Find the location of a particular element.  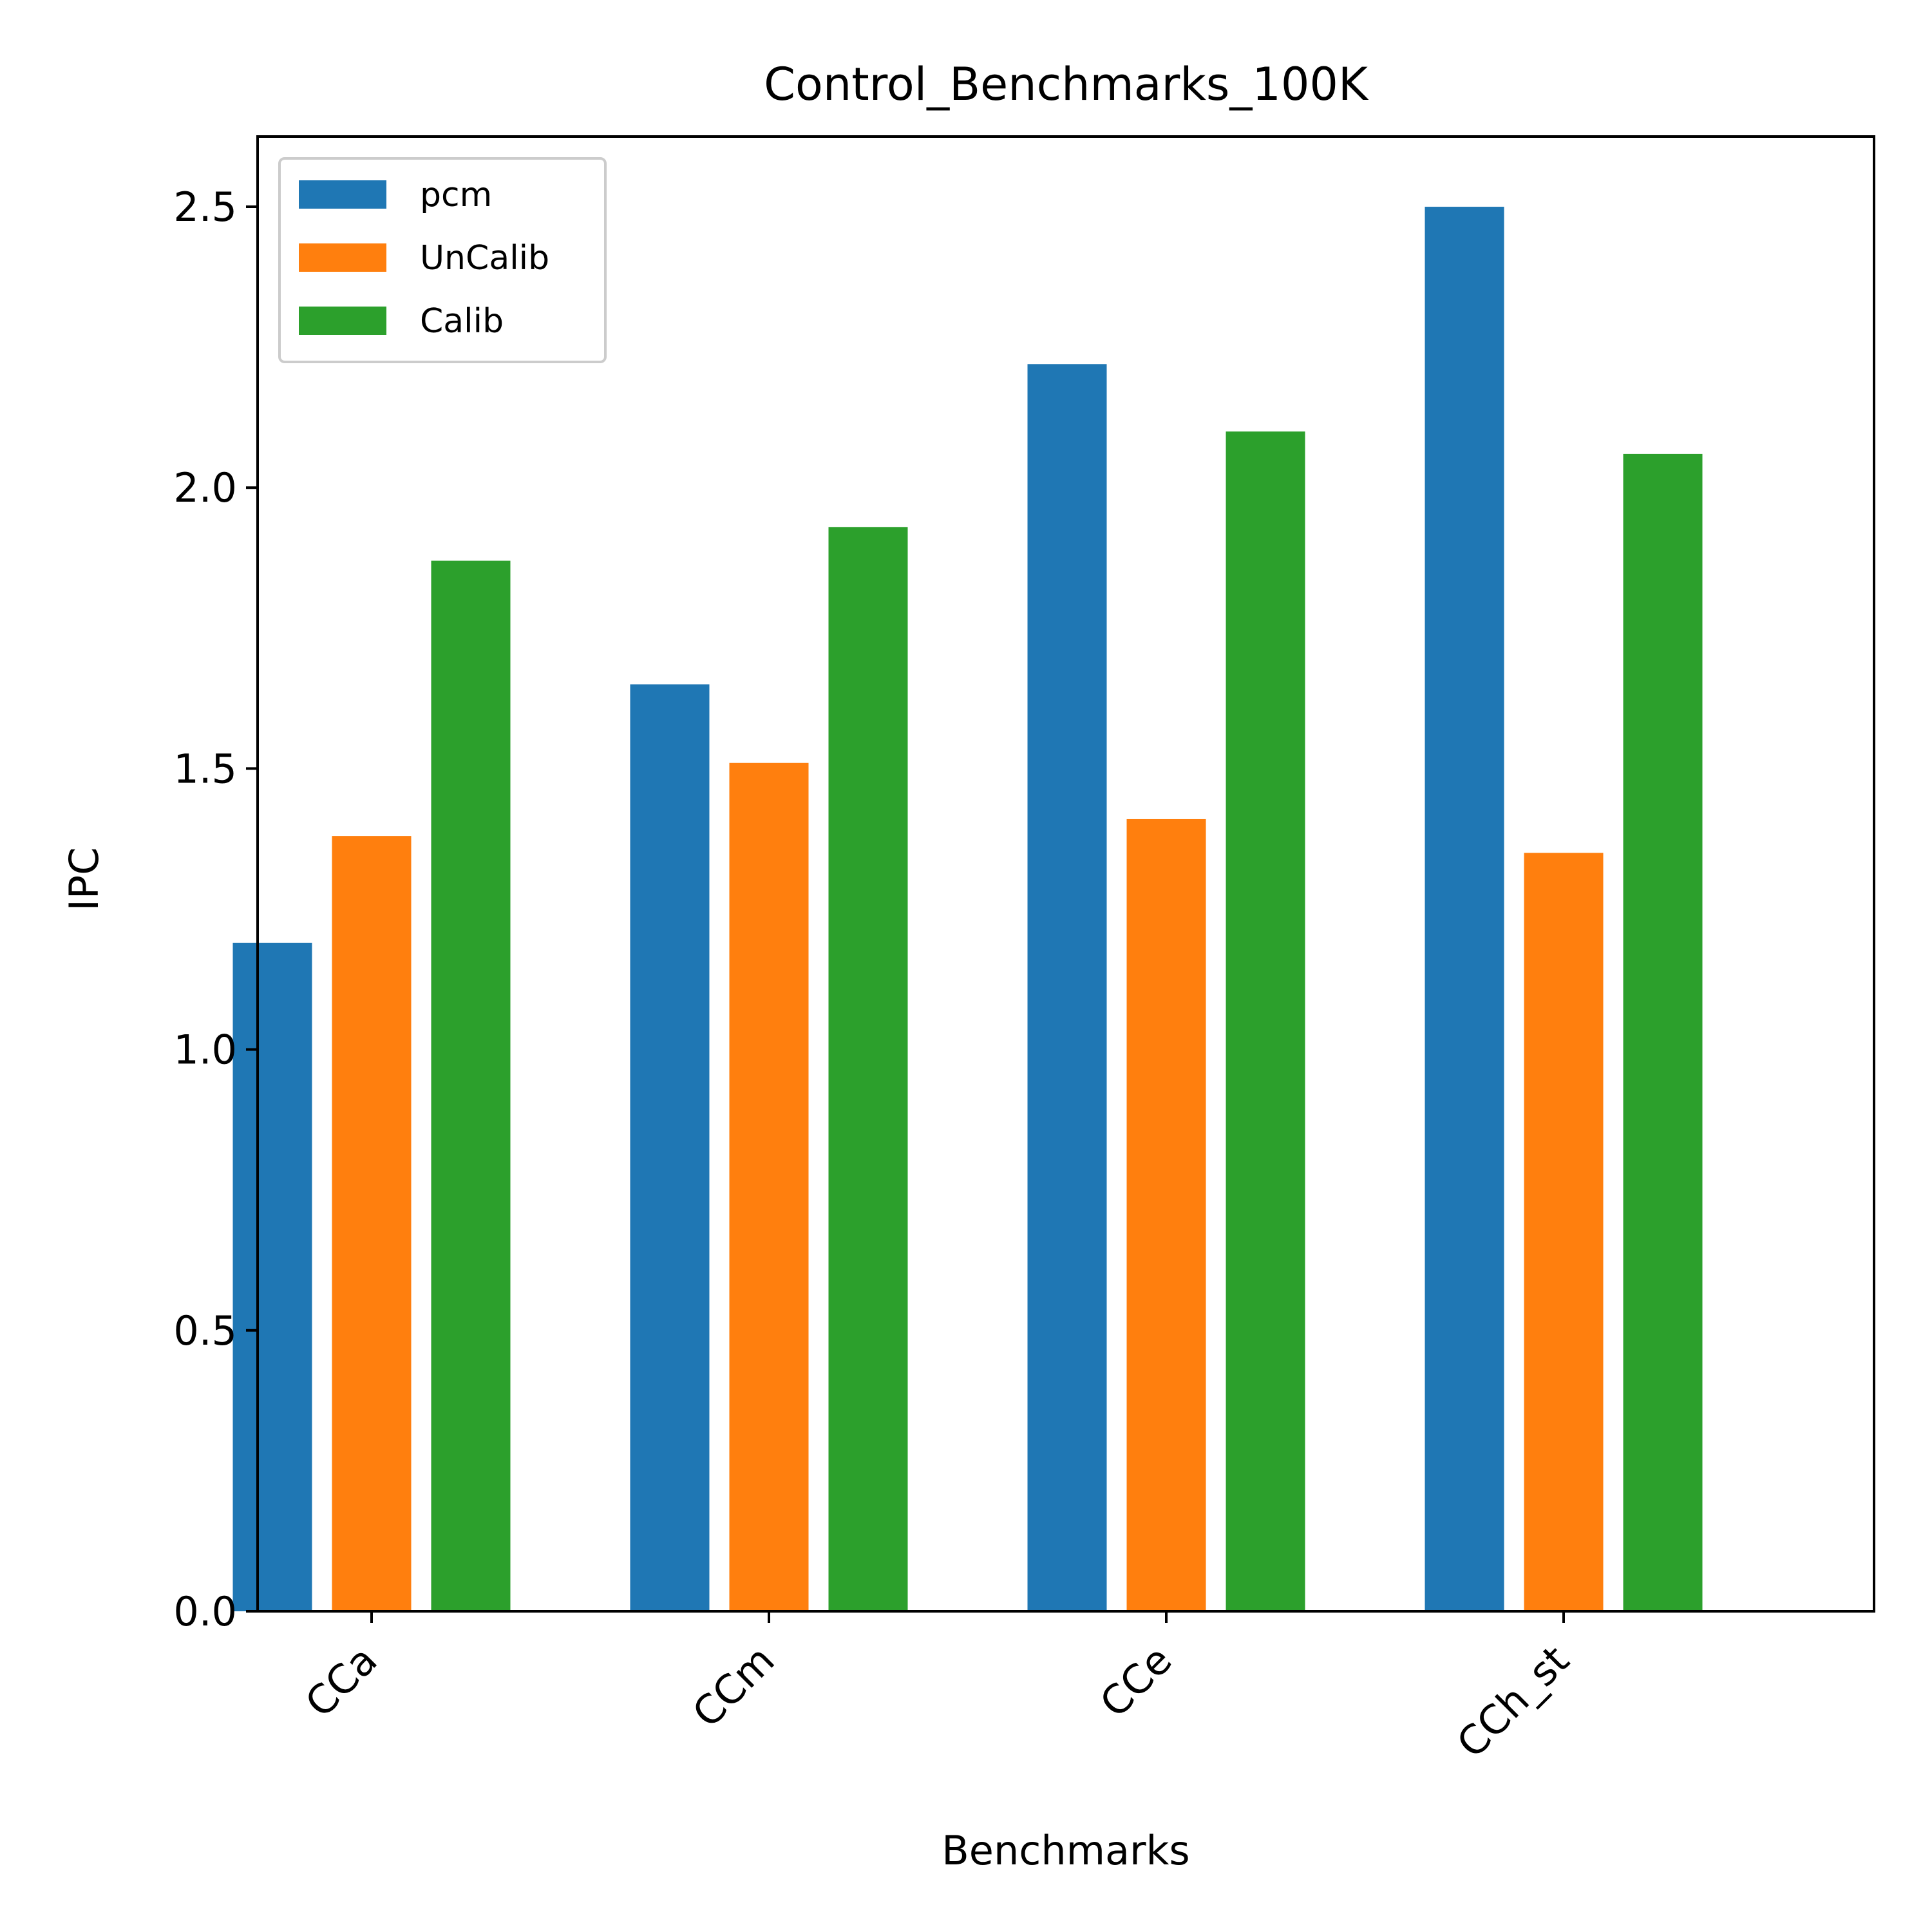

legend: pcm UnCalib Calib is located at coordinates (443, 260).